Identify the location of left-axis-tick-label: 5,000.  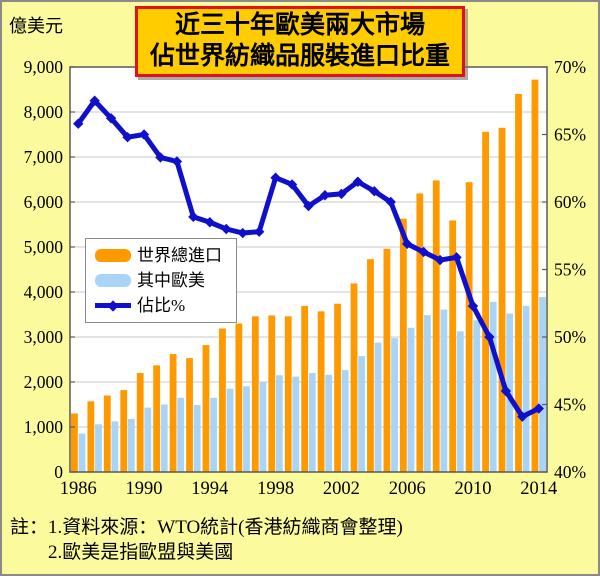
(44, 247).